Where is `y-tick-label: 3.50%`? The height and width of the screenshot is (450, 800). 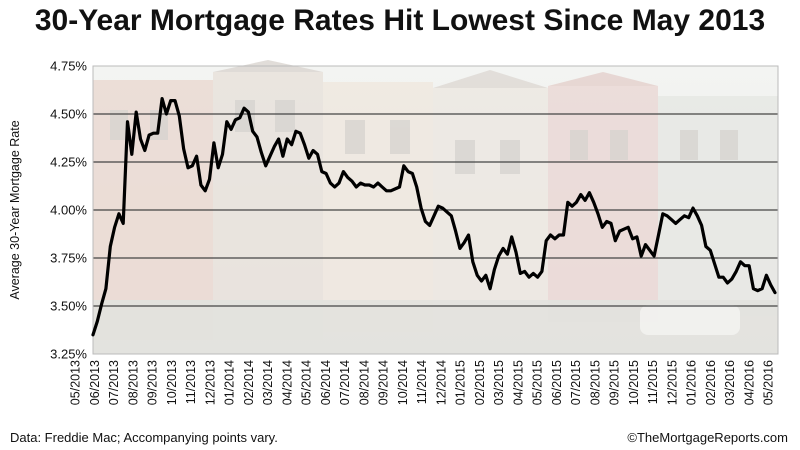 y-tick-label: 3.50% is located at coordinates (68, 306).